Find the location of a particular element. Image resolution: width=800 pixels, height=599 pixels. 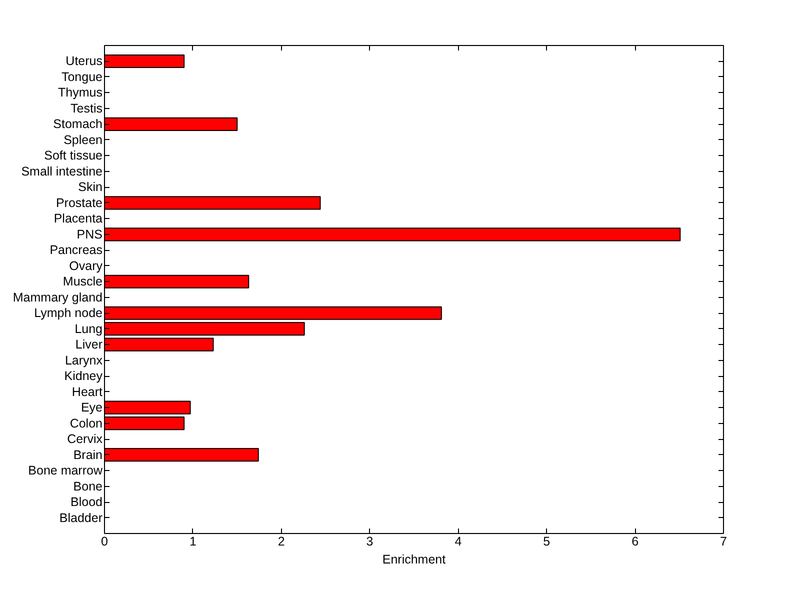

y-tick-label: Larynx is located at coordinates (84, 360).